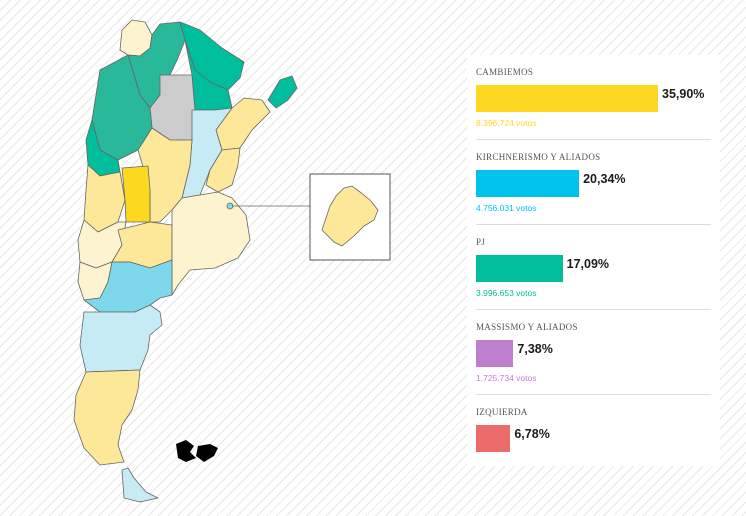  What do you see at coordinates (604, 179) in the screenshot?
I see `party-pct-label: 20,34%` at bounding box center [604, 179].